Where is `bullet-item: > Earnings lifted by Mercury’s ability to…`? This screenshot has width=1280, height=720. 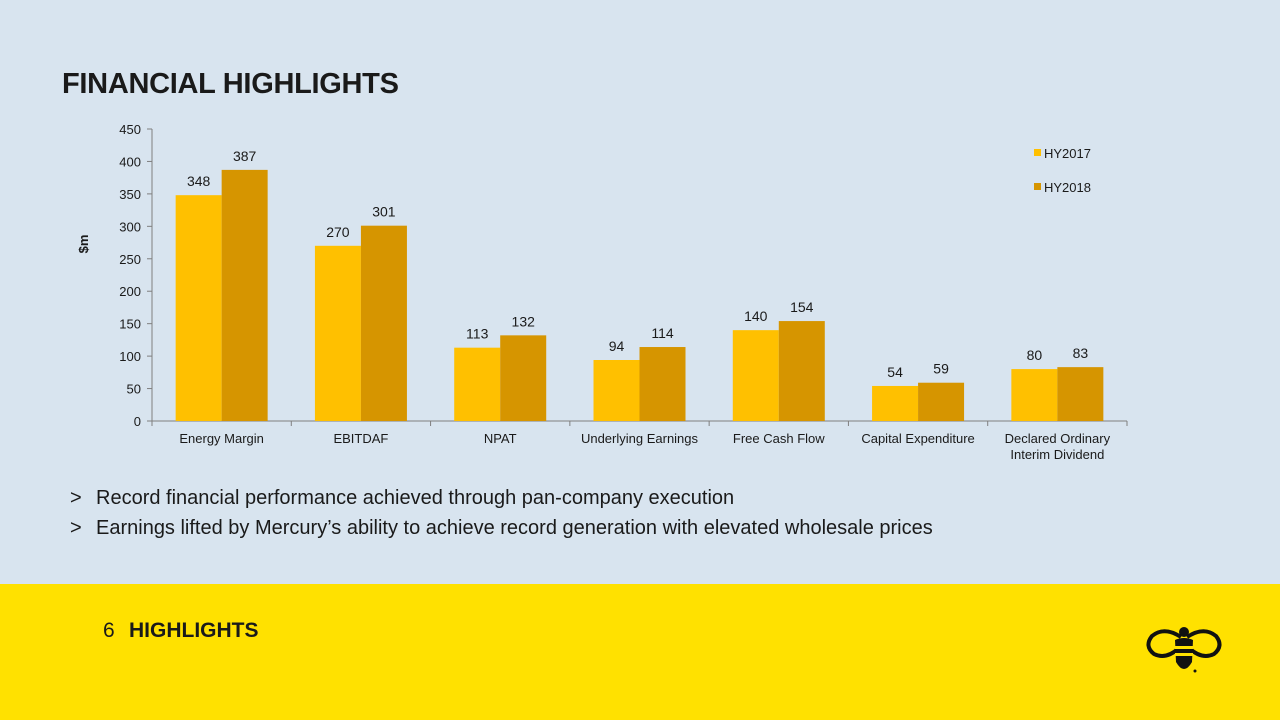
bullet-item: > Earnings lifted by Mercury’s ability to… is located at coordinates (501, 529).